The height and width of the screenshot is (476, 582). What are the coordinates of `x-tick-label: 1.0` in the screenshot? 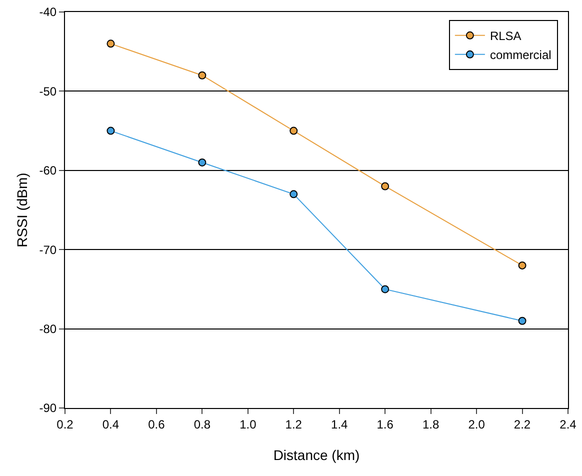 It's located at (248, 424).